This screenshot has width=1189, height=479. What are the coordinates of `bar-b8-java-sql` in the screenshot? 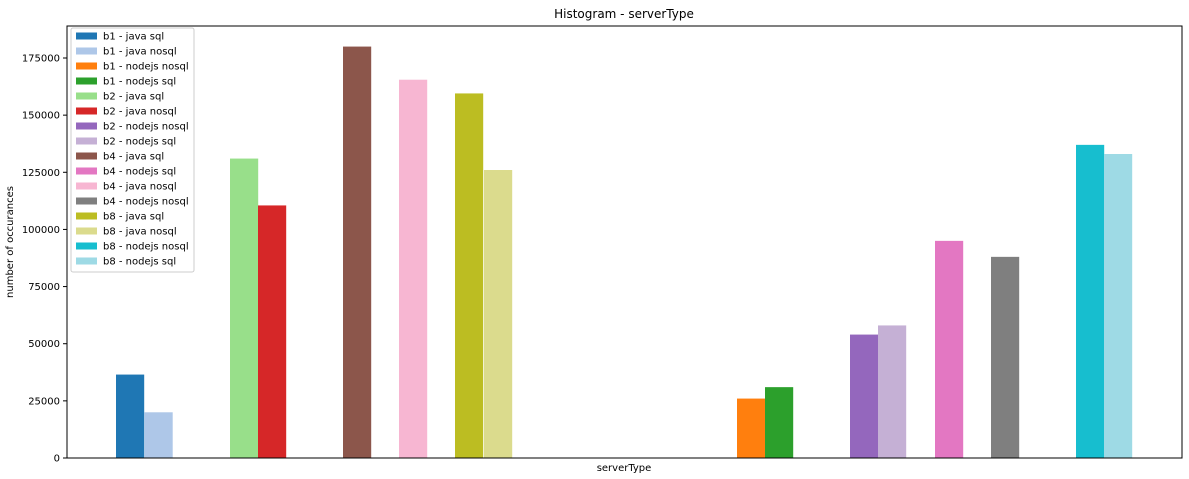 It's located at (469, 275).